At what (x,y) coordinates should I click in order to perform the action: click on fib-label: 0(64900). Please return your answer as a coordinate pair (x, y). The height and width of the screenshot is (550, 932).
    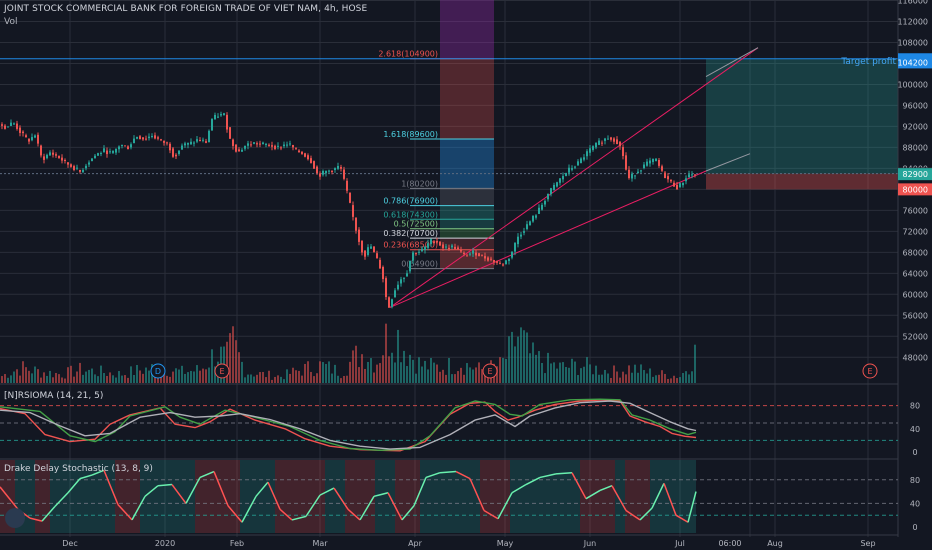
    Looking at the image, I should click on (419, 264).